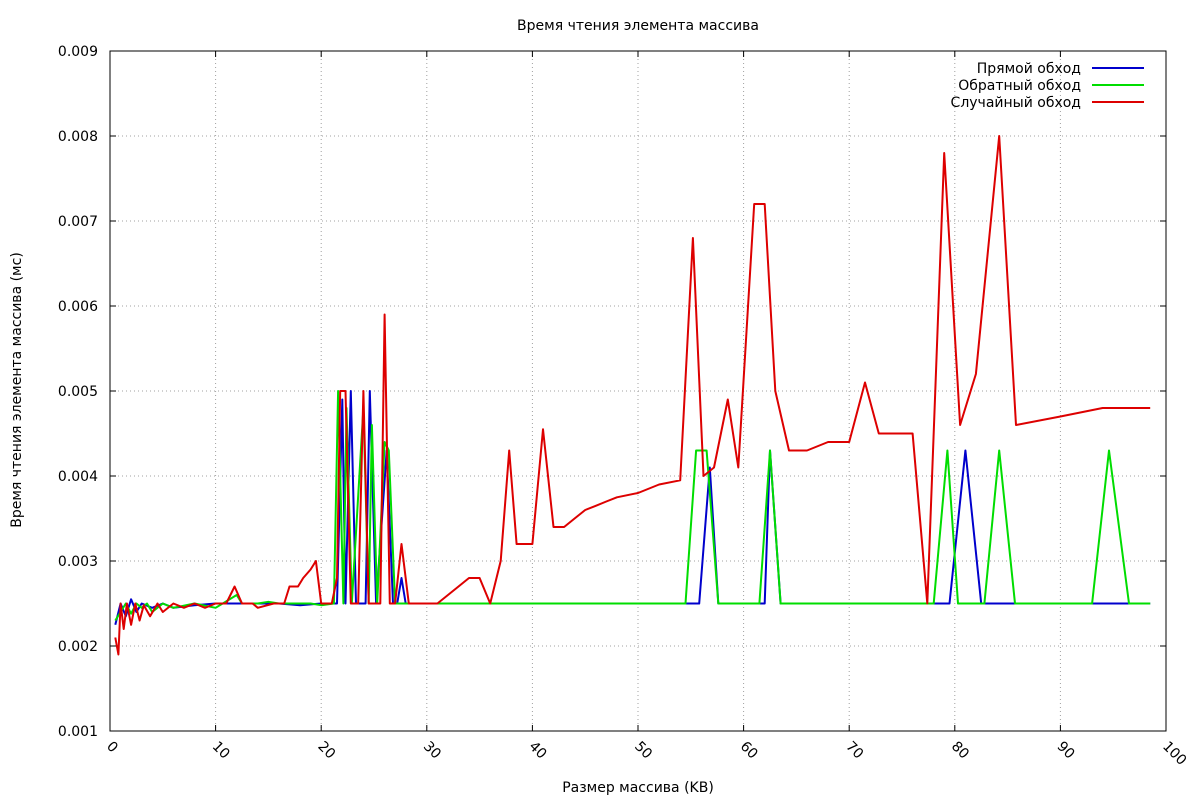  Describe the element at coordinates (78, 222) in the screenshot. I see `y-tick-label: 0.007` at that location.